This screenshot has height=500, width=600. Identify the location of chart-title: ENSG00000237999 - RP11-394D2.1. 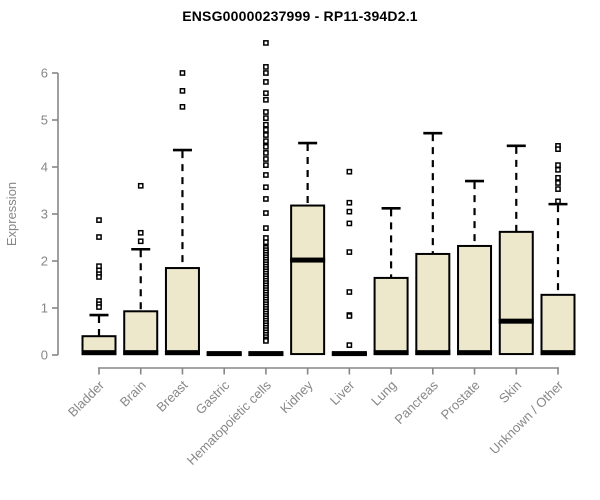
(300, 16).